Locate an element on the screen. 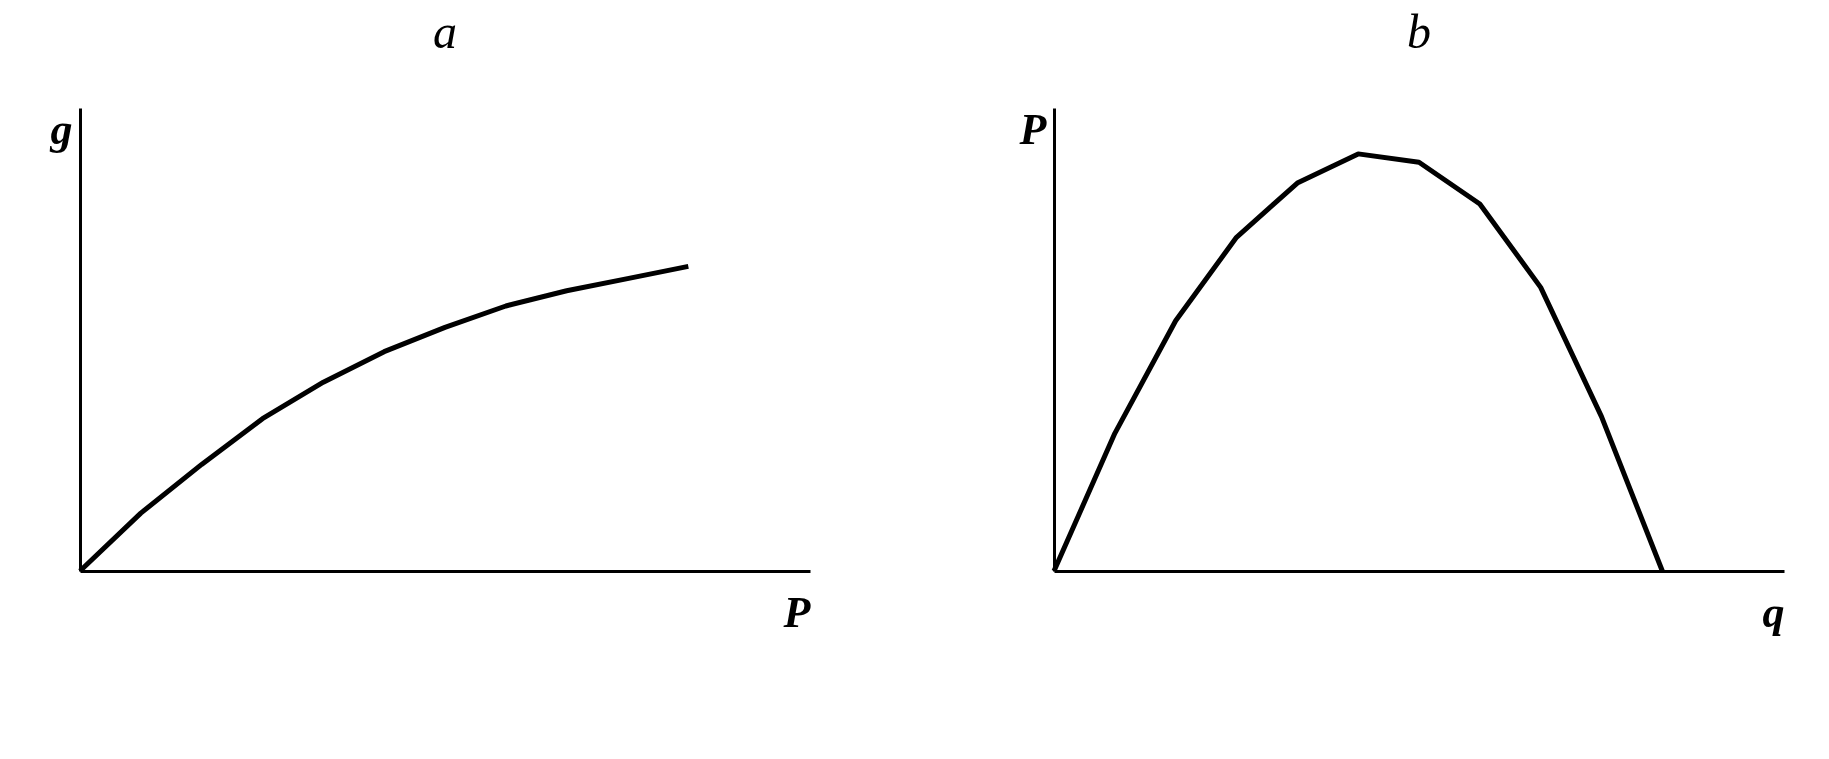 The height and width of the screenshot is (759, 1829). chart-title: b is located at coordinates (1419, 31).